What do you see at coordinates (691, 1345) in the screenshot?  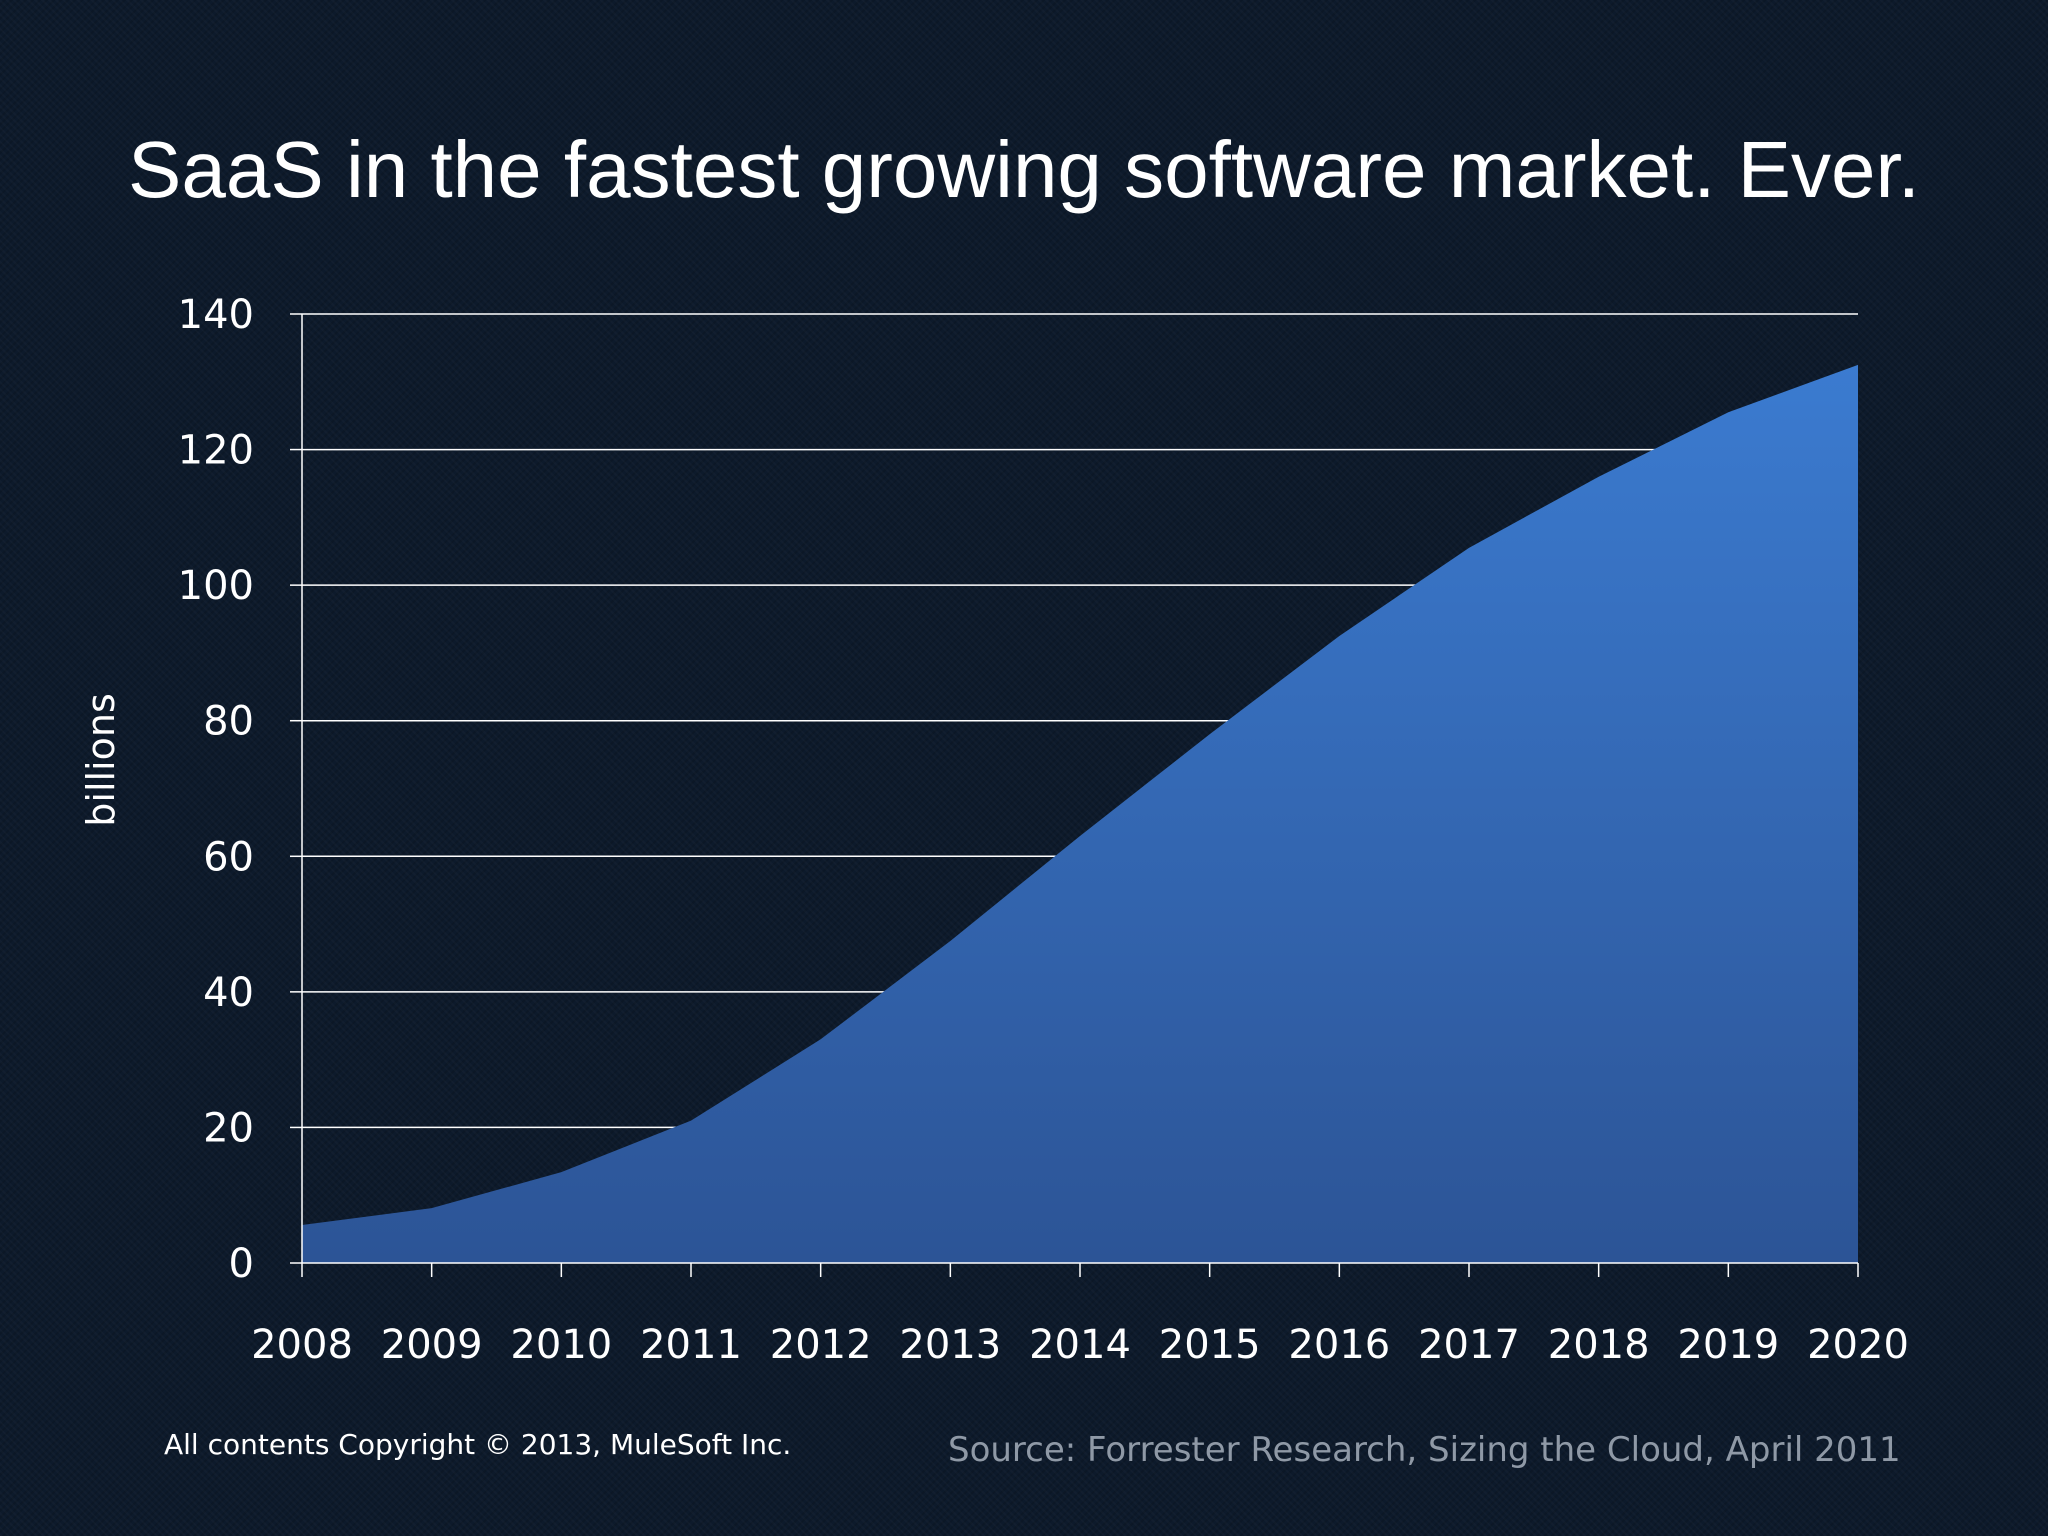 I see `x-tick-label-2011: 2011` at bounding box center [691, 1345].